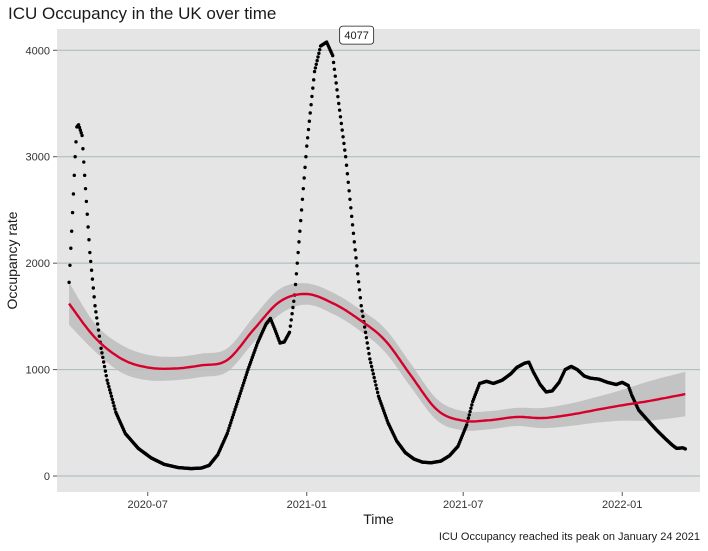  I want to click on y-axis-title: Occupancy rate, so click(12, 260).